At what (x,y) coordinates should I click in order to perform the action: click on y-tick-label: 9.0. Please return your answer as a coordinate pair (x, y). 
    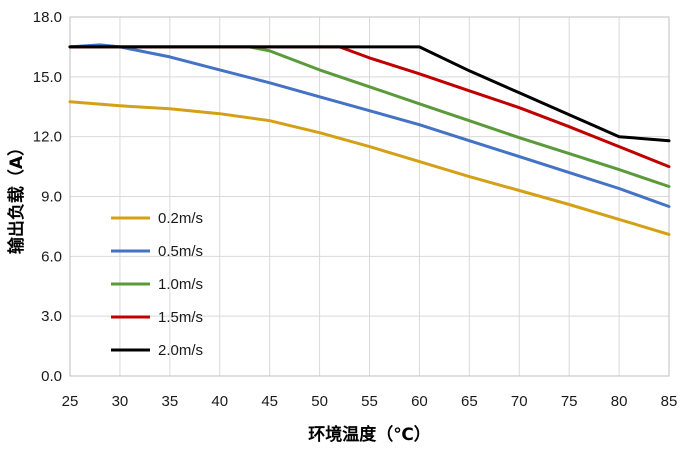
    Looking at the image, I should click on (51, 197).